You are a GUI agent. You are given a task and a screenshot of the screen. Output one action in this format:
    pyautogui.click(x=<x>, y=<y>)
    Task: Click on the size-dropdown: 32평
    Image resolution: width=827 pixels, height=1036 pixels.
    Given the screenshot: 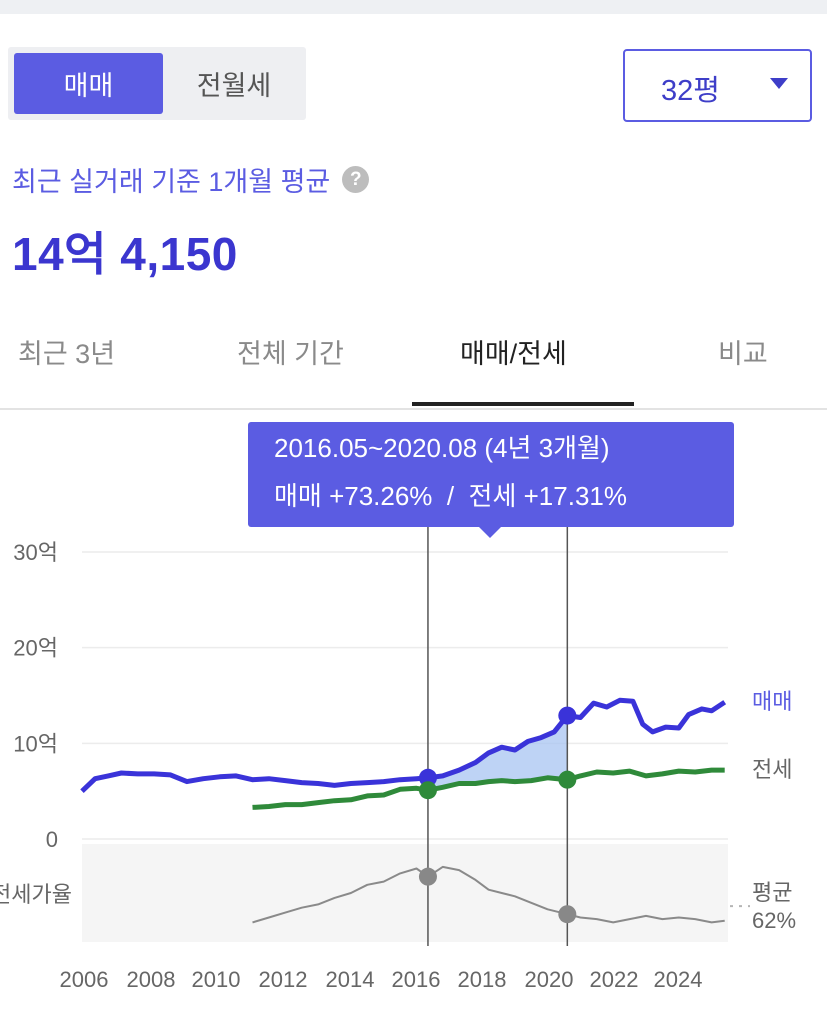 What is the action you would take?
    pyautogui.click(x=717, y=85)
    